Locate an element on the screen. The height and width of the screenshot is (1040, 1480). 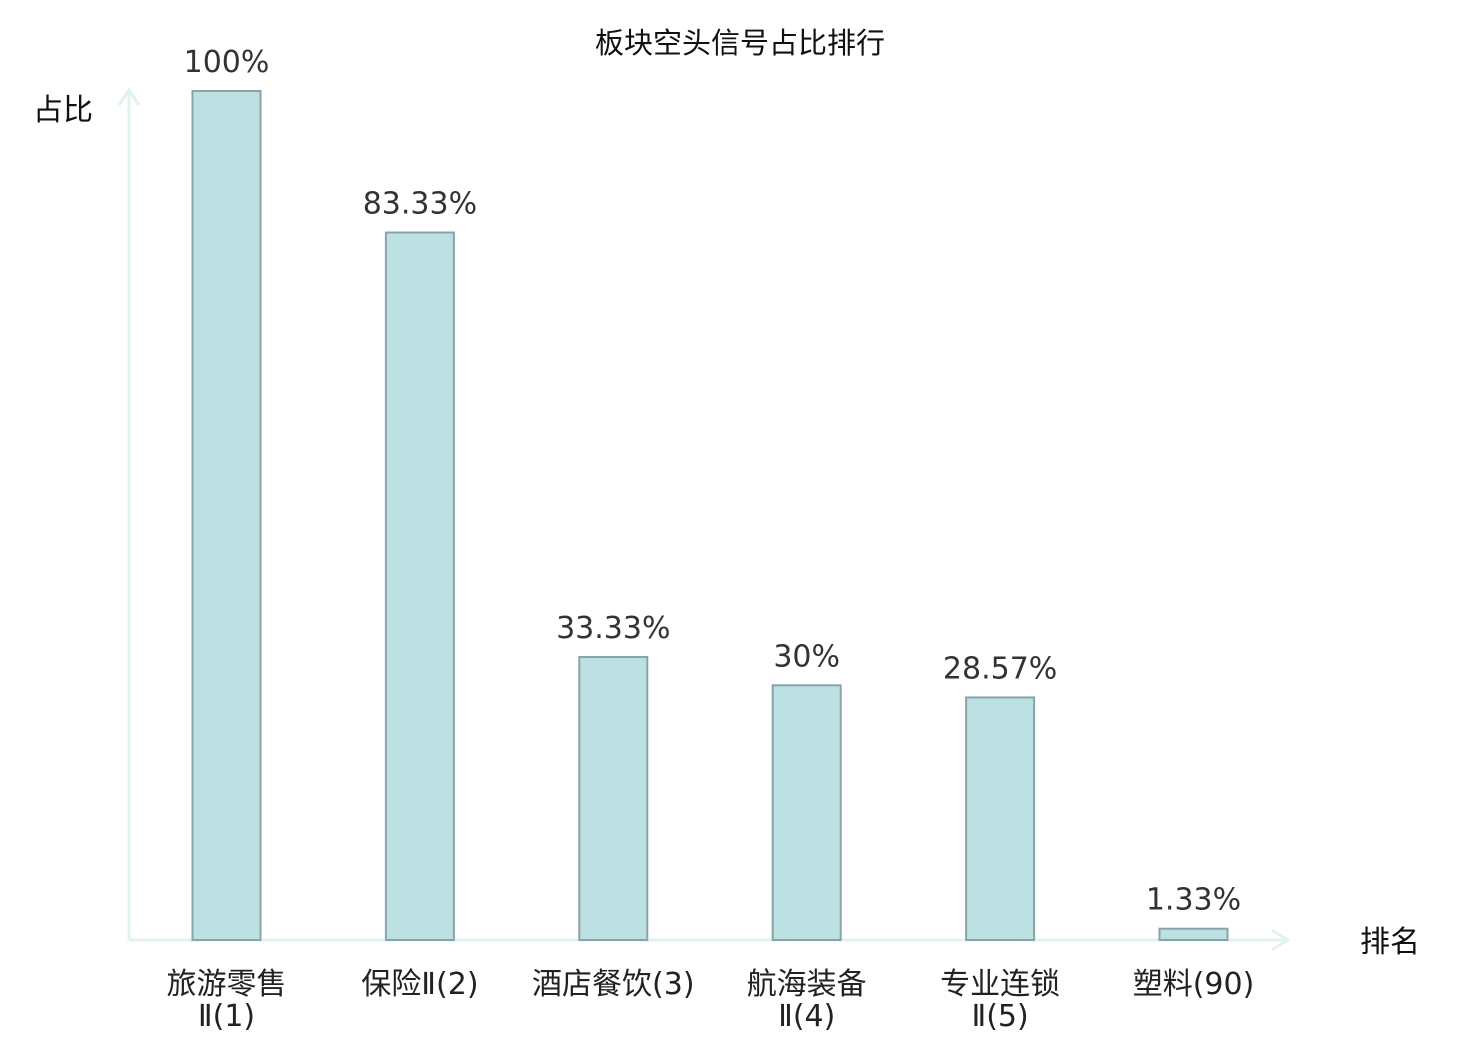
category-label-2-line-1: 保险Ⅱ(2) is located at coordinates (419, 984).